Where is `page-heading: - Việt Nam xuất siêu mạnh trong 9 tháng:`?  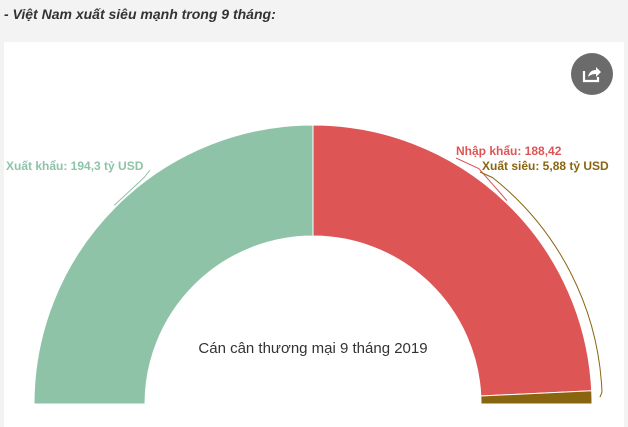 page-heading: - Việt Nam xuất siêu mạnh trong 9 tháng: is located at coordinates (140, 14).